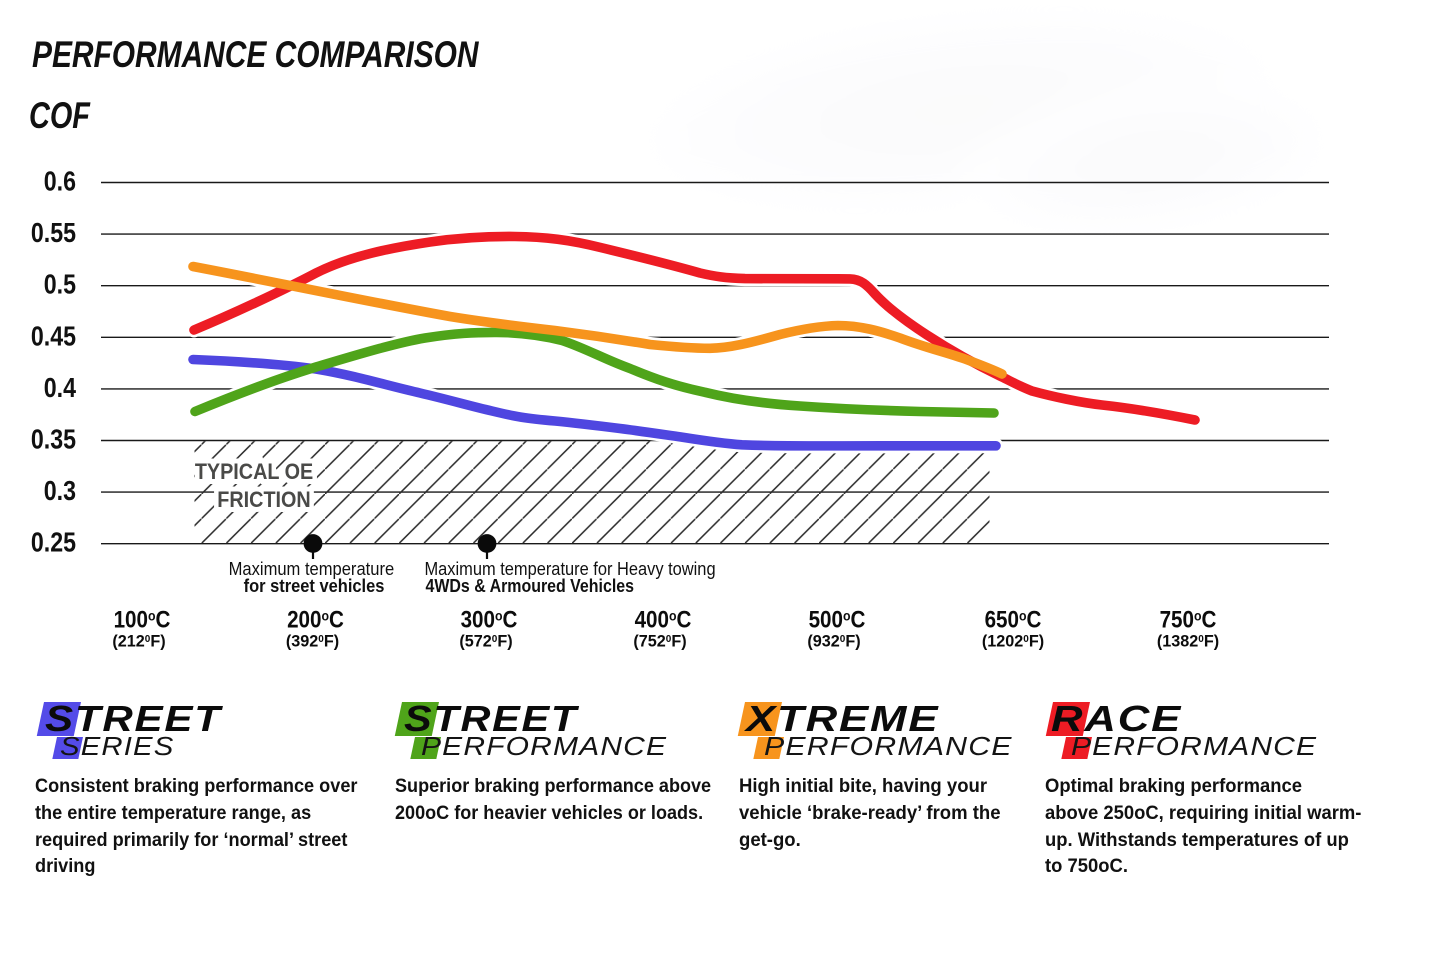  I want to click on svg-text: 500oC, so click(837, 619).